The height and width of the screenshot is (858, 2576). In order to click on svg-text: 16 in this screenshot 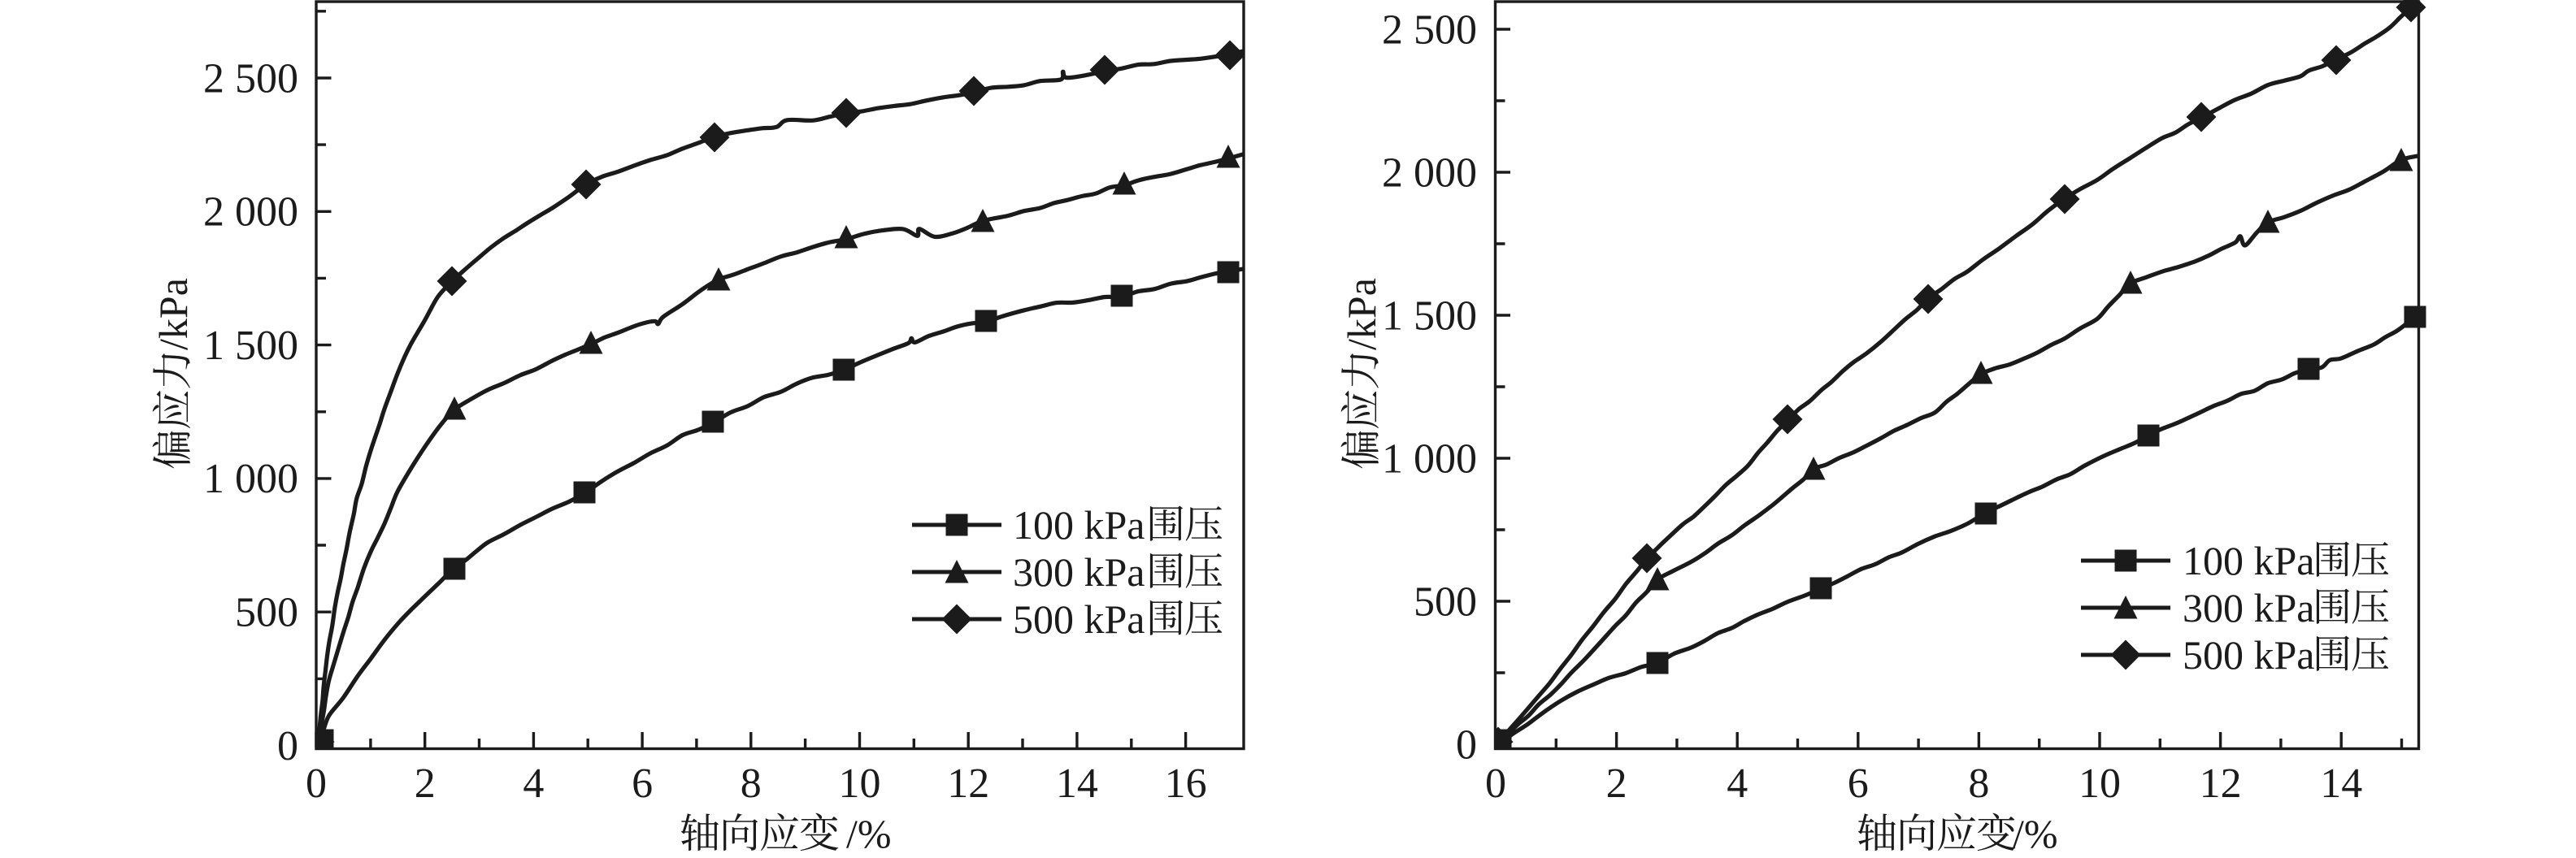, I will do `click(1186, 783)`.